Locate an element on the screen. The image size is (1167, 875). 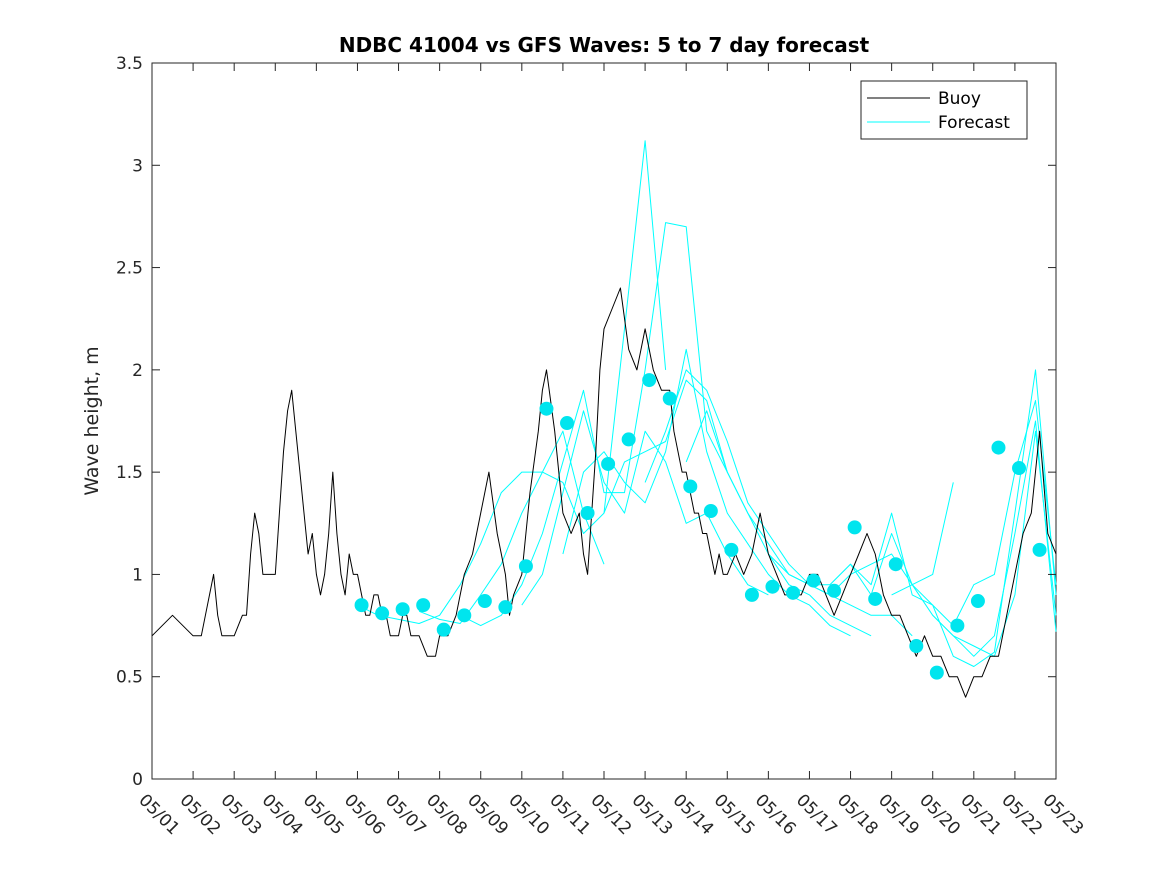
legend-label-buoy: Buoy is located at coordinates (959, 99).